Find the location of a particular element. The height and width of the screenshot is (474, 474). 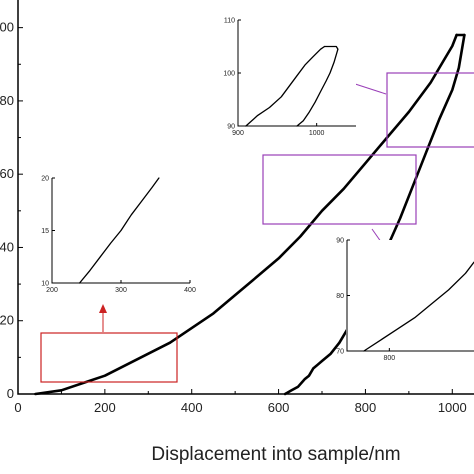

inset-left-ticks: 200 300 400 10 15 20 is located at coordinates (118, 235).